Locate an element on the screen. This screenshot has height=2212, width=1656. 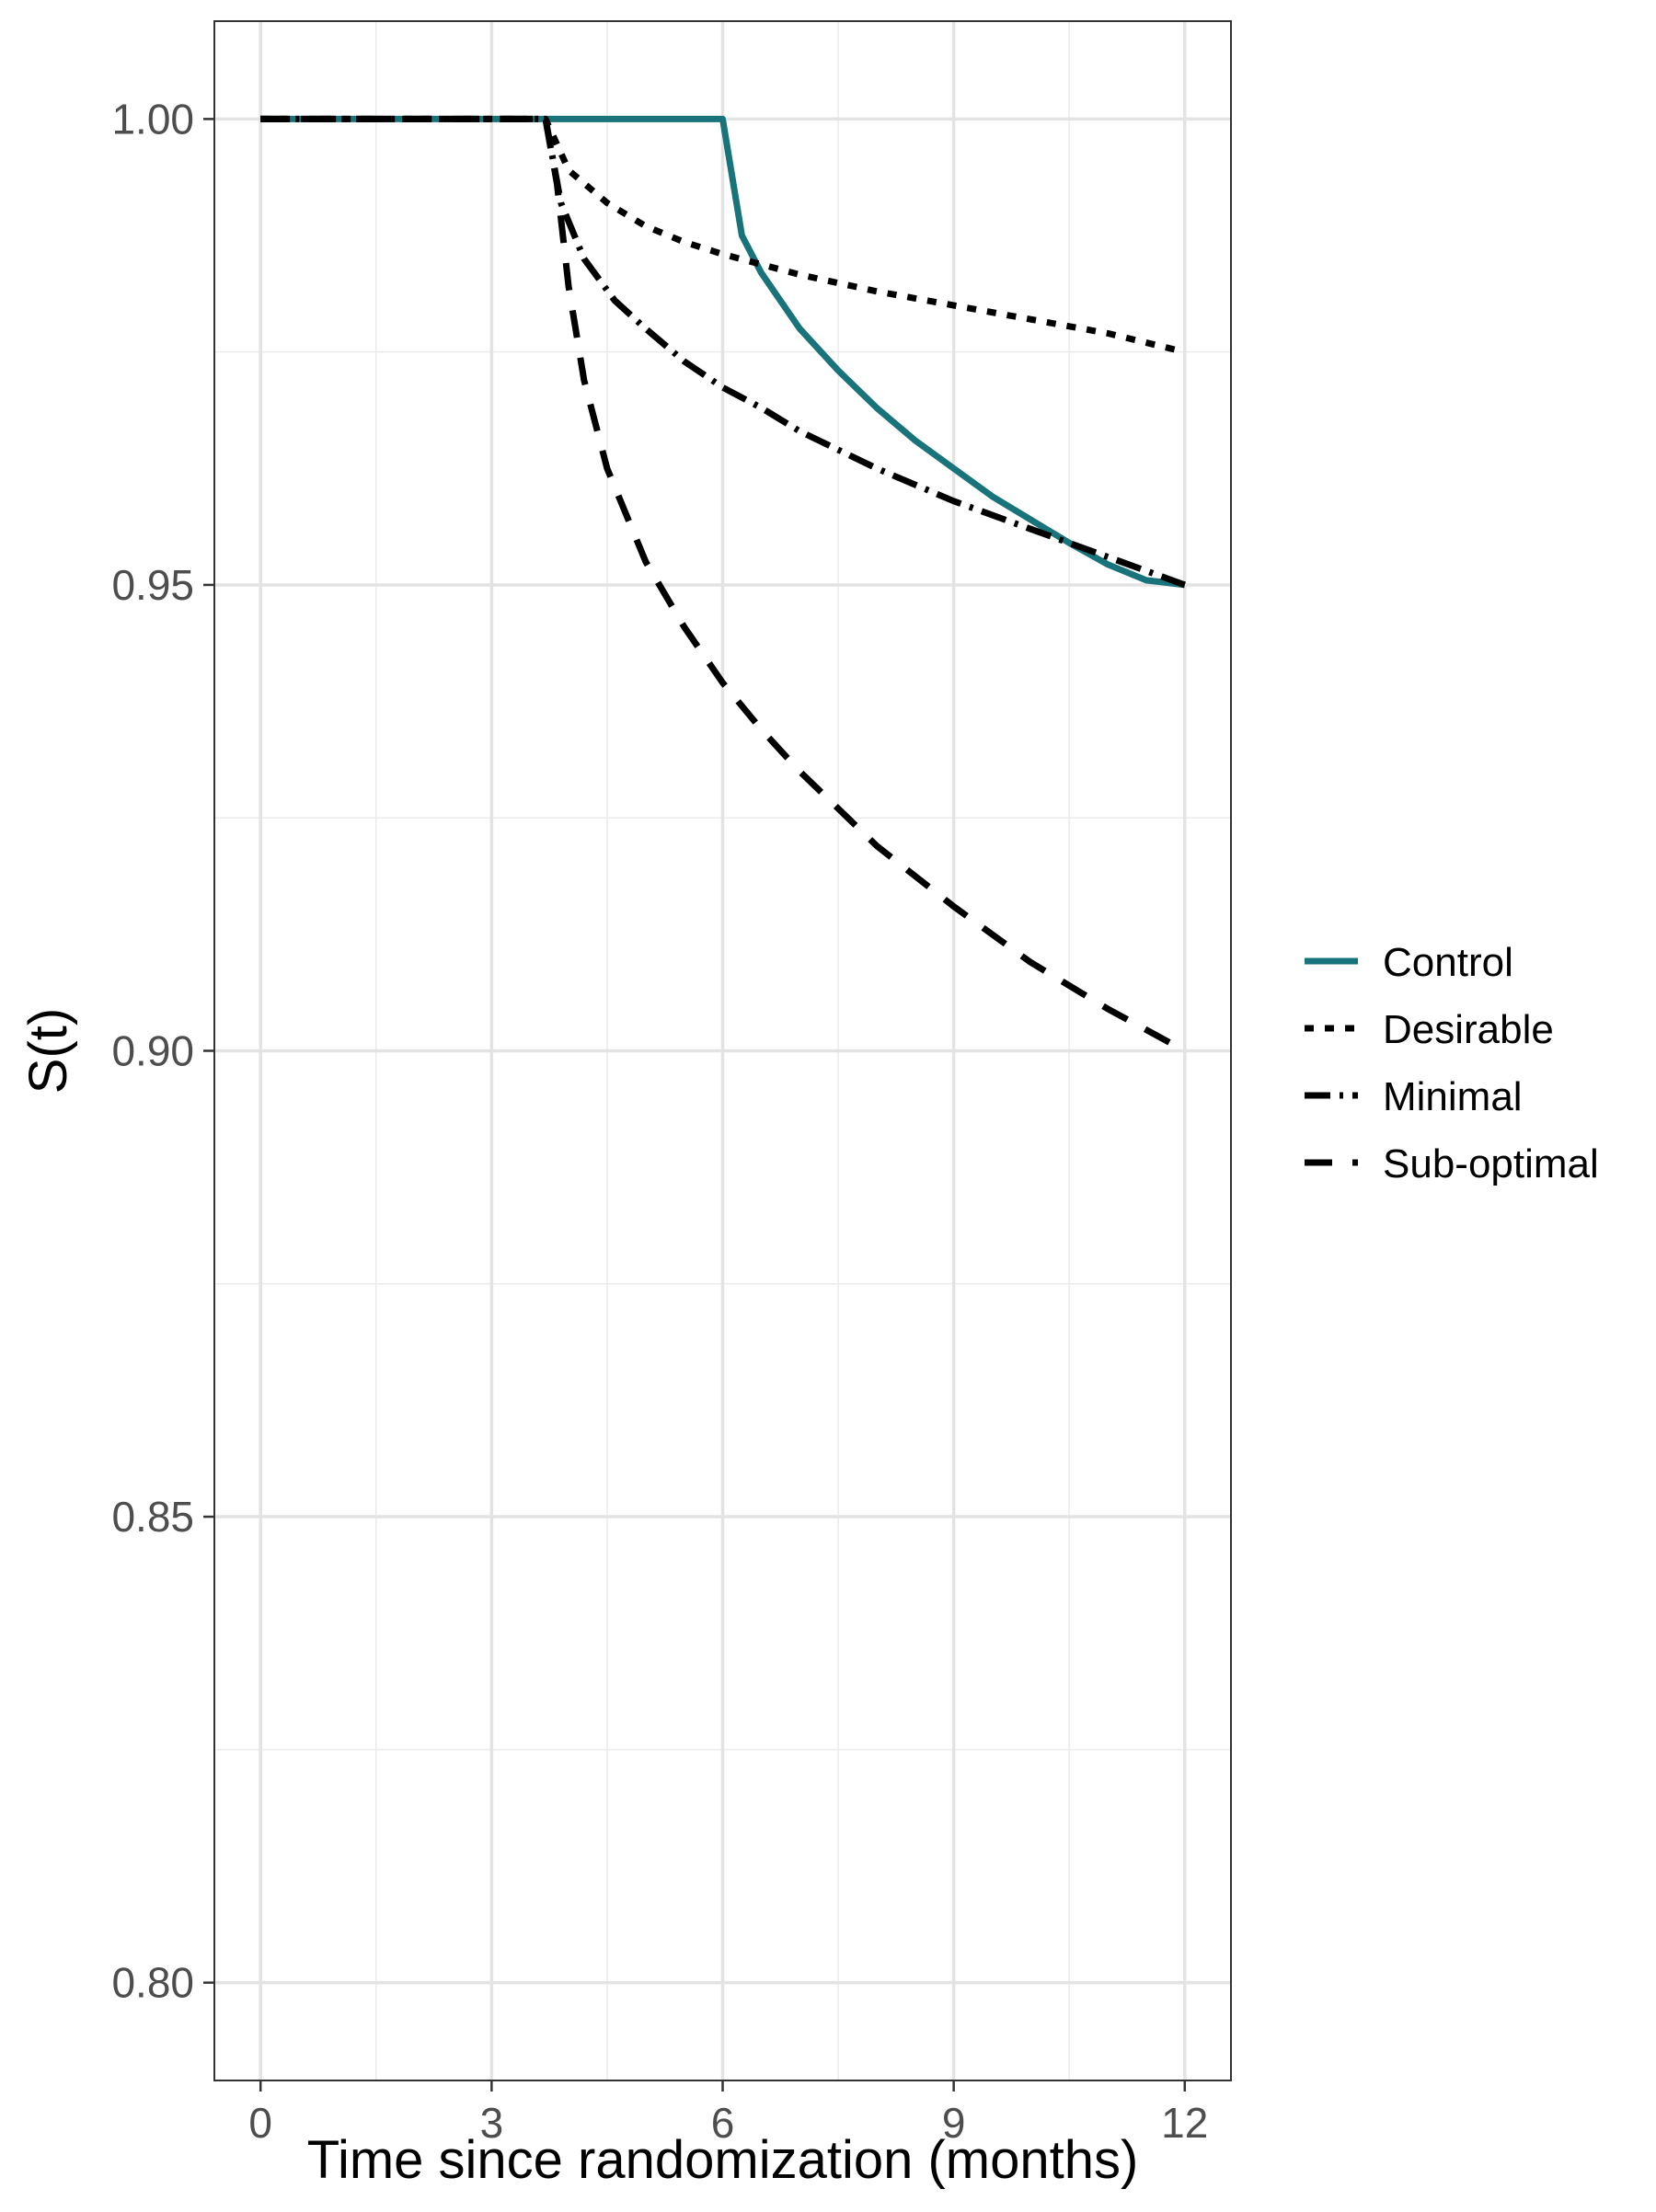
y-tick-label: 0.90 is located at coordinates (152, 1051).